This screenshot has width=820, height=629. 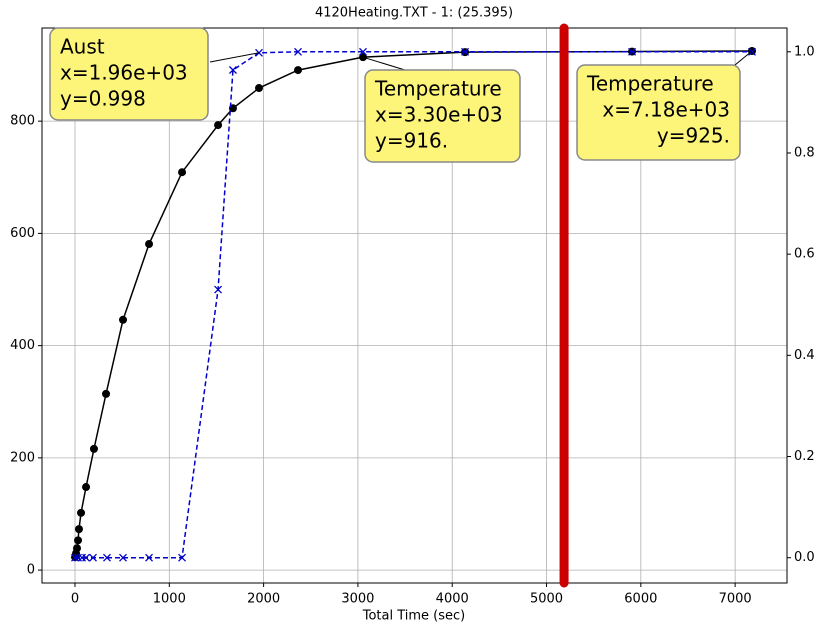 What do you see at coordinates (82, 47) in the screenshot?
I see `annotation-text: Aust` at bounding box center [82, 47].